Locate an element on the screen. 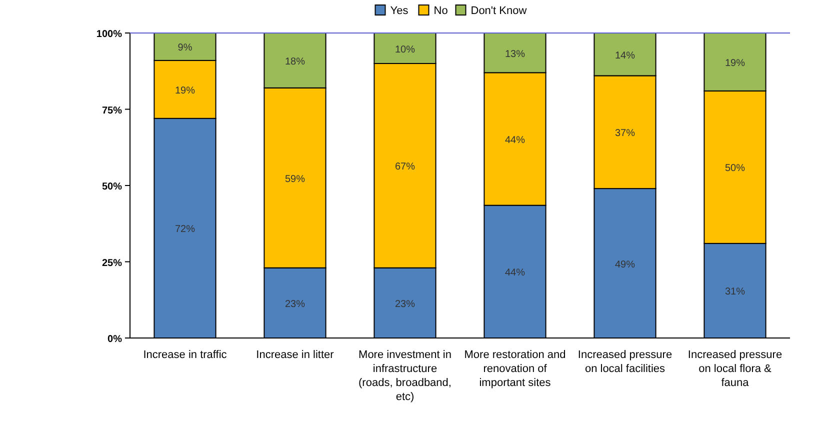 This screenshot has height=437, width=840. data-label: 31% is located at coordinates (735, 292).